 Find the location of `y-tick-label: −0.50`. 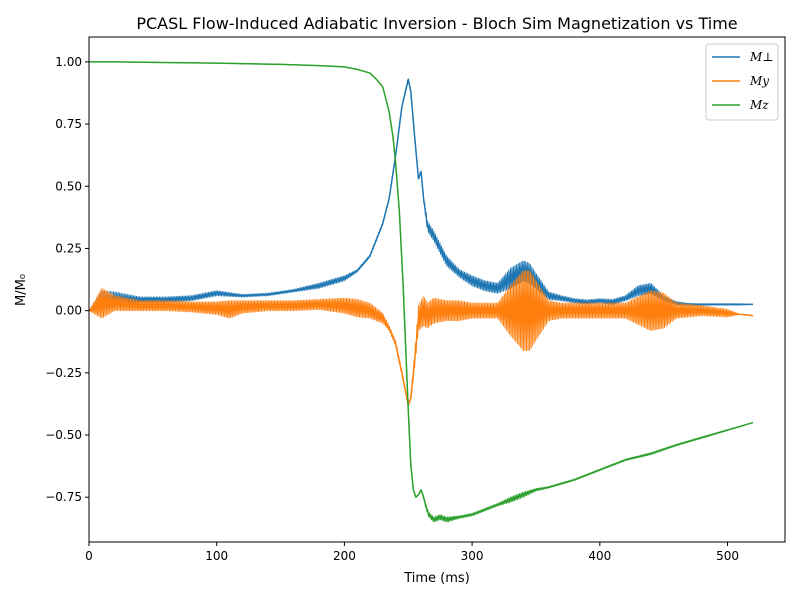

y-tick-label: −0.50 is located at coordinates (63, 435).